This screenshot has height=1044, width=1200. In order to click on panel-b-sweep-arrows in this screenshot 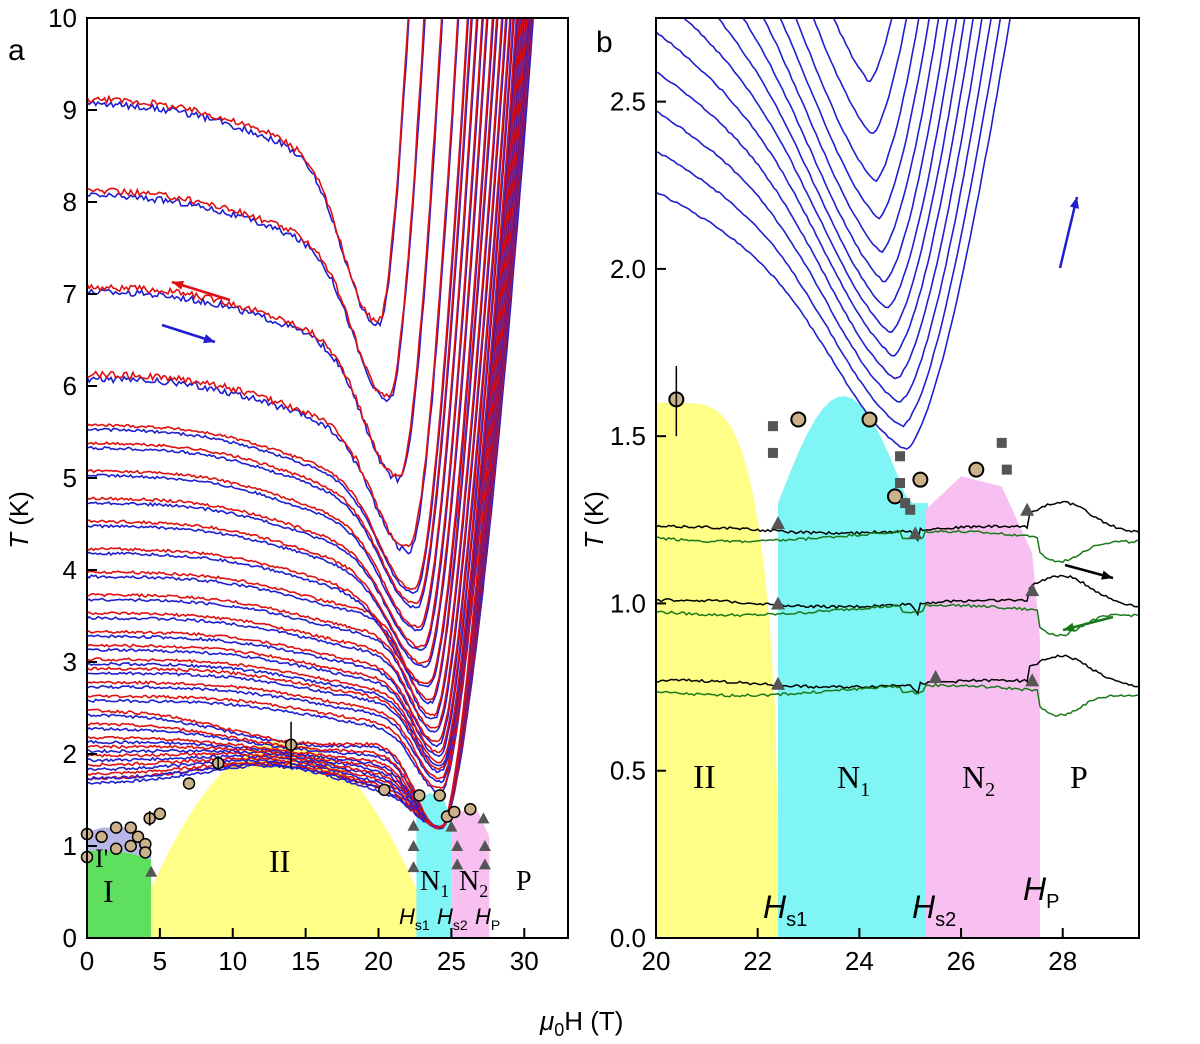, I will do `click(1086, 414)`.